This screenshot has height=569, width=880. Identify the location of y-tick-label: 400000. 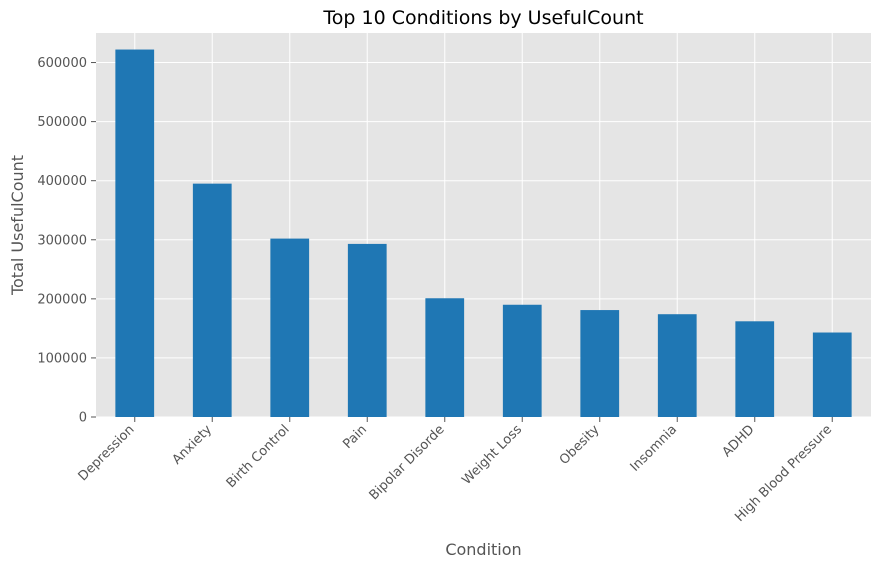
(62, 181).